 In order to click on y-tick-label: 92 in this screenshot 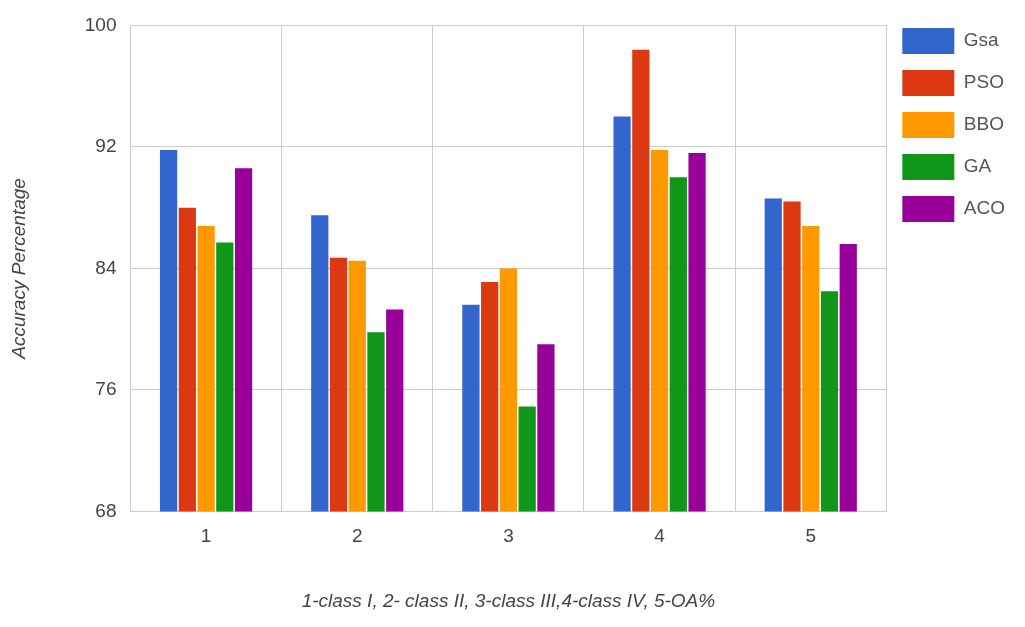, I will do `click(106, 146)`.